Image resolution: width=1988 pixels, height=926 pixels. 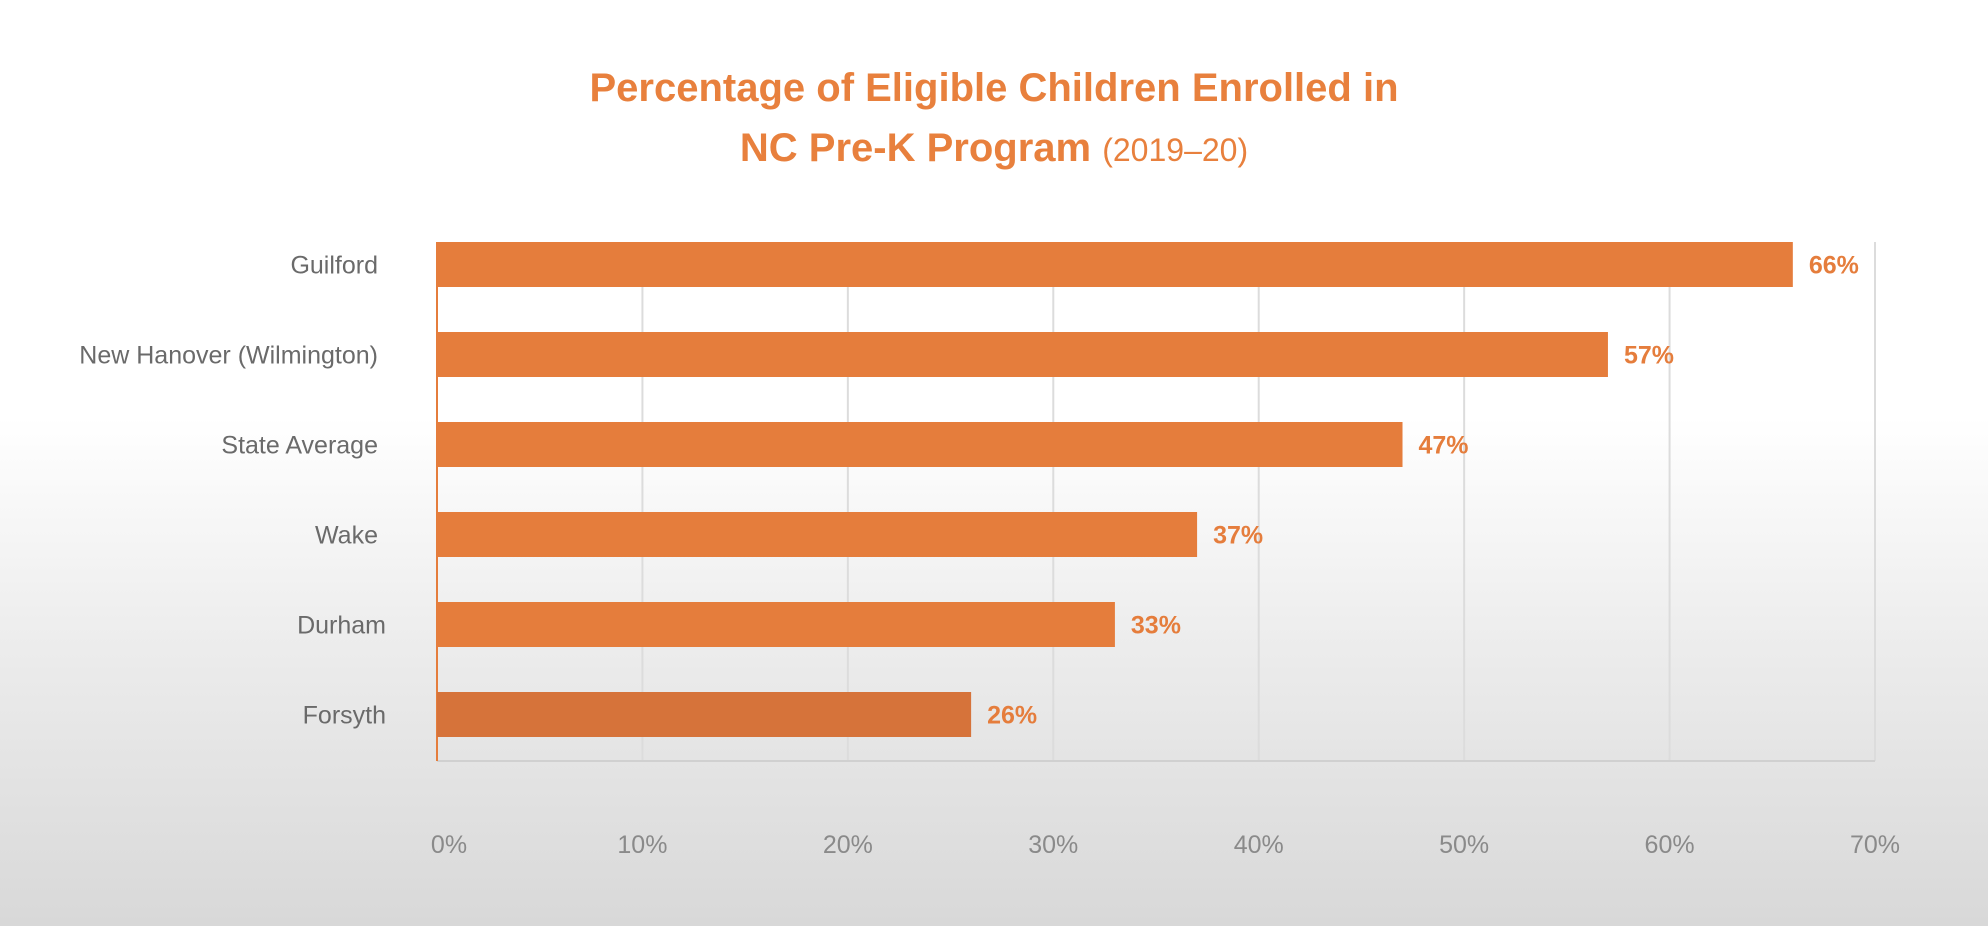 What do you see at coordinates (1649, 356) in the screenshot?
I see `data-label: 57%` at bounding box center [1649, 356].